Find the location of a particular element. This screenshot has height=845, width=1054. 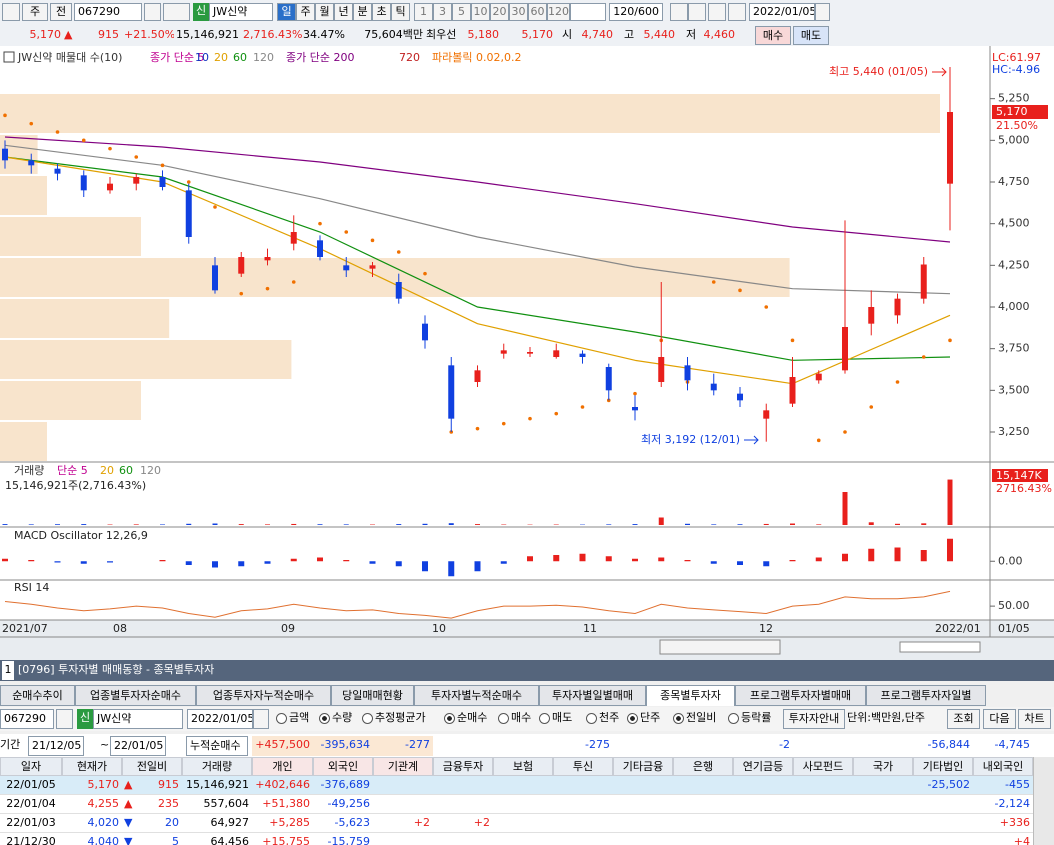

prev-button: 전 is located at coordinates (61, 12).